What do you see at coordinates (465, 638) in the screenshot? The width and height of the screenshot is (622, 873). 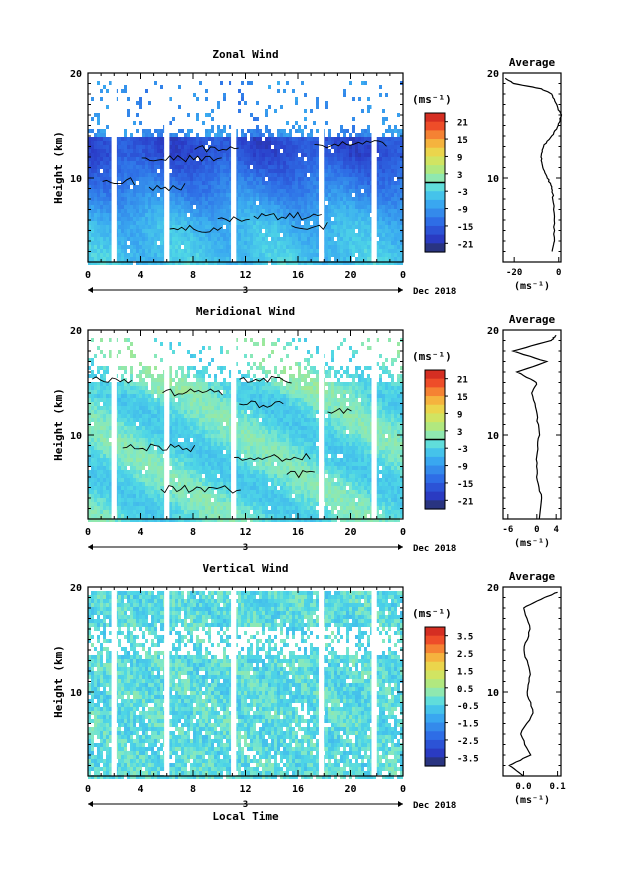 I see `colorbar-tick-label: 3.5` at bounding box center [465, 638].